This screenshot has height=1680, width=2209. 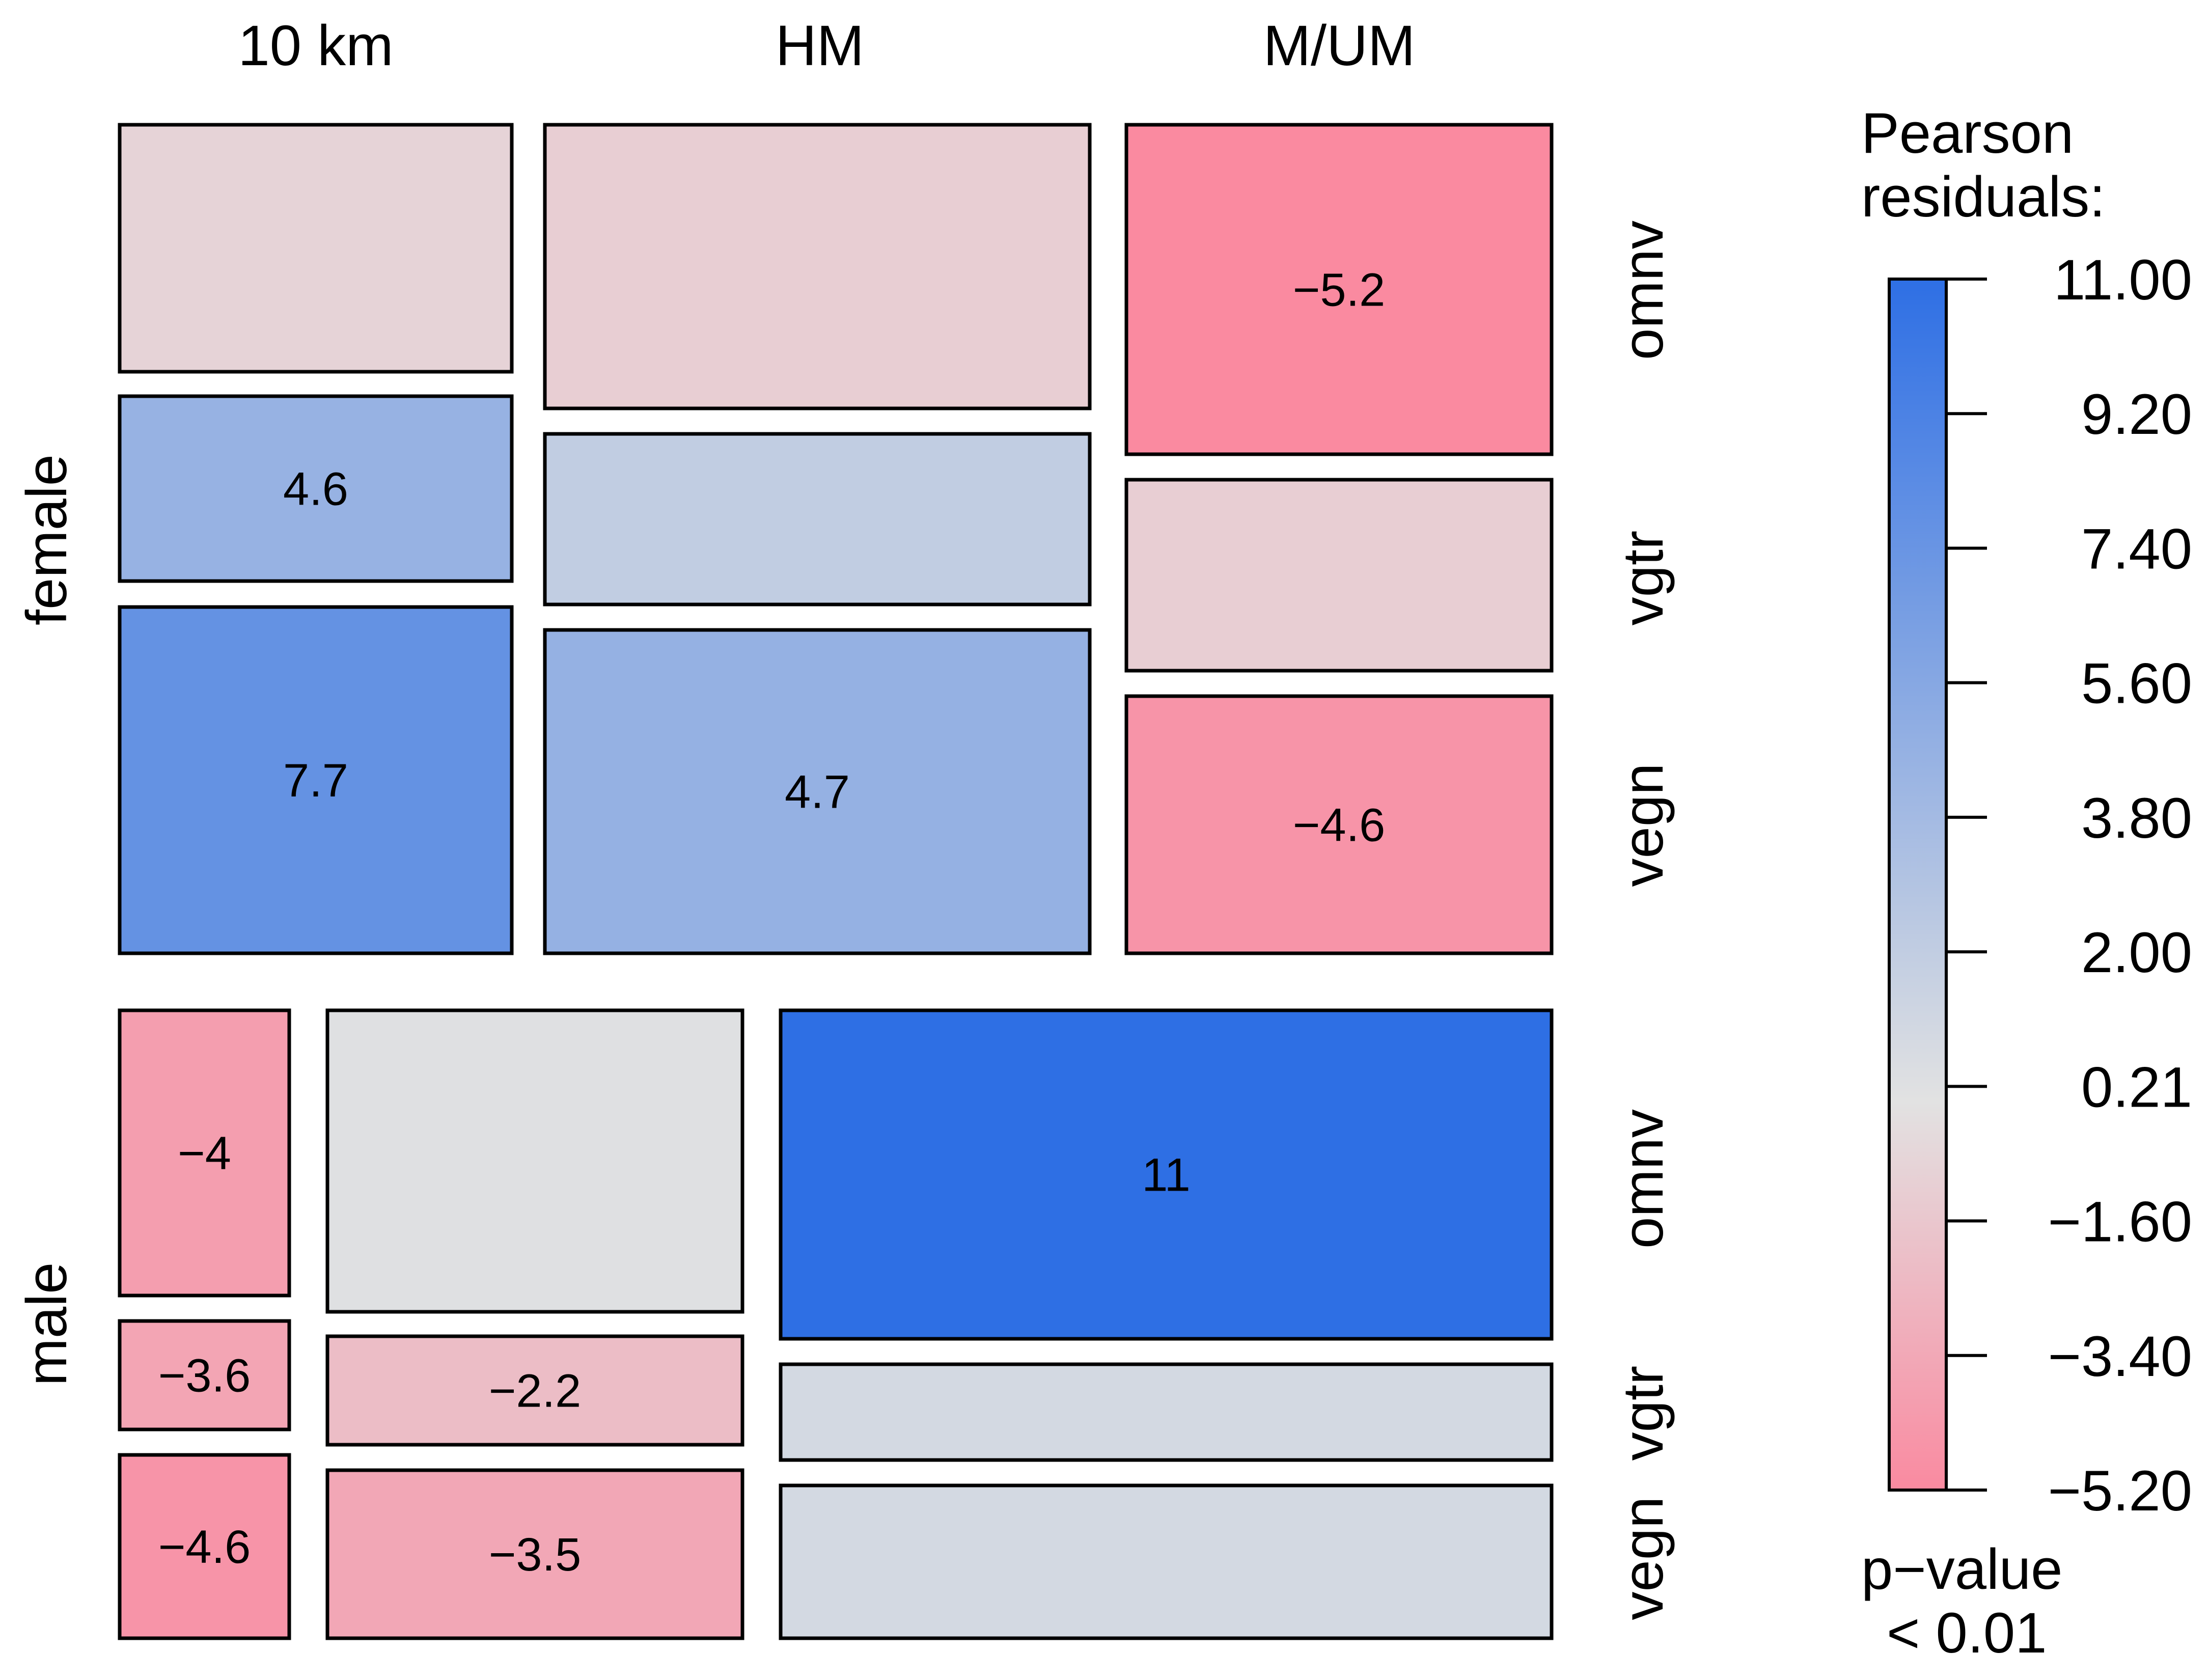 I want to click on cell-label-male-hm-vgtr: −2.2, so click(x=535, y=1391).